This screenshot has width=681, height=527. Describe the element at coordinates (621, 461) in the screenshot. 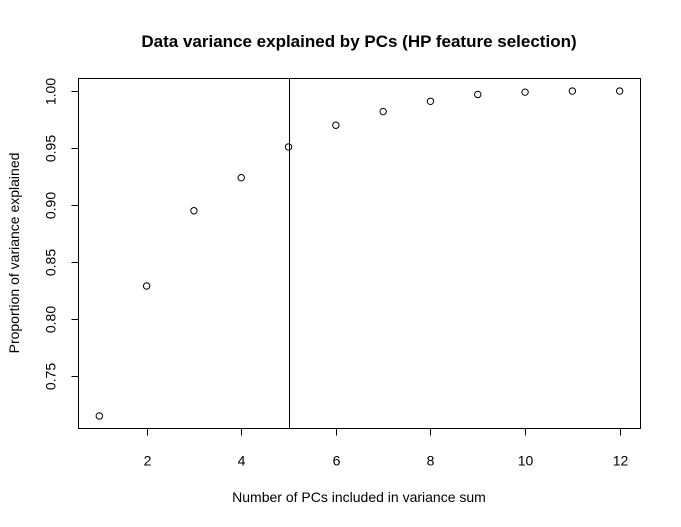

I see `x-tick-label: 12` at that location.